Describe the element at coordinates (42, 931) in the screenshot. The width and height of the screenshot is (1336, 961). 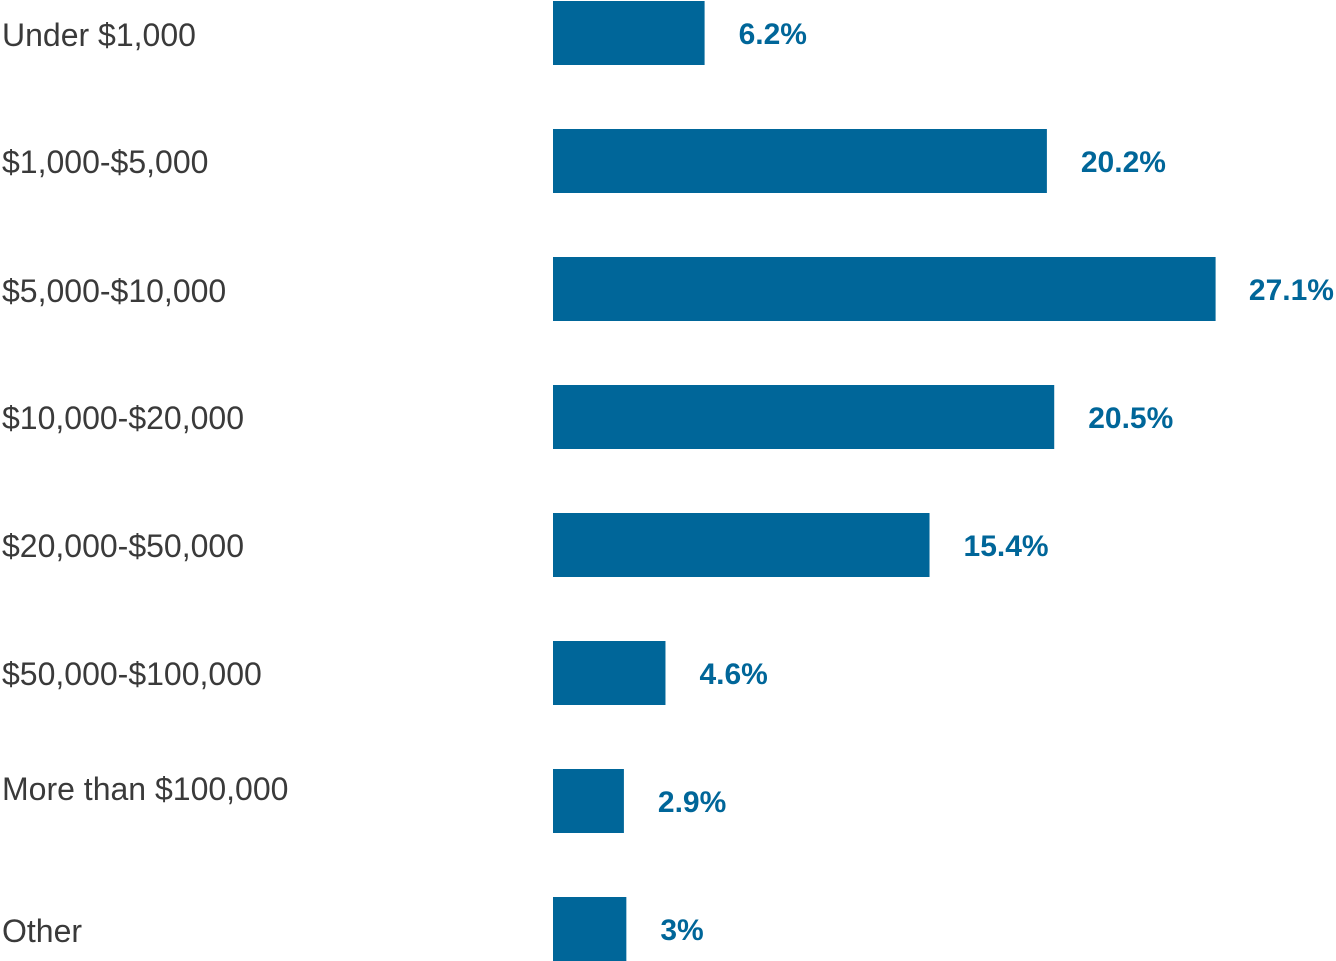
I see `category-label: Other` at that location.